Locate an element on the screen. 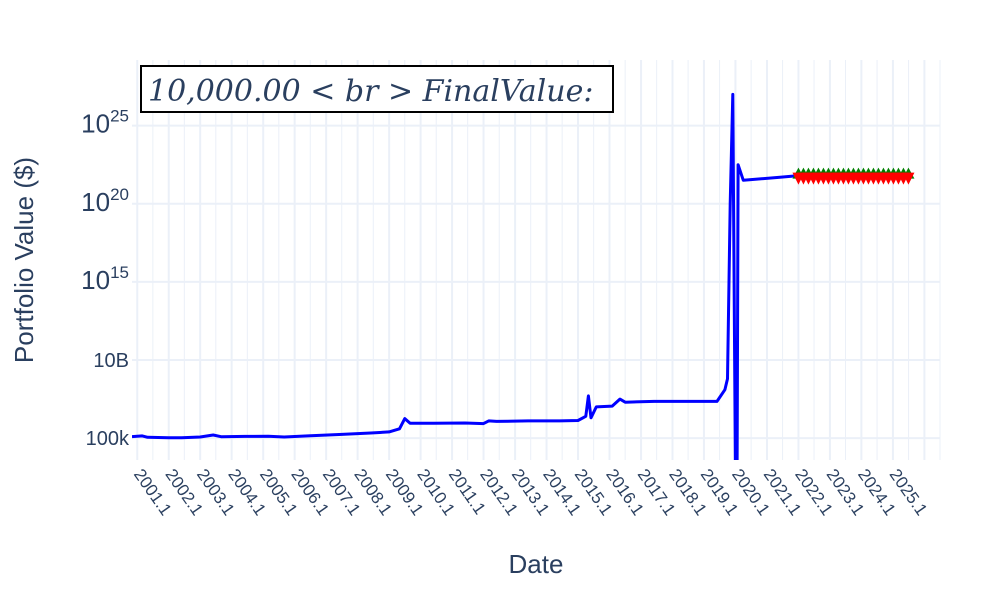 This screenshot has height=600, width=1000. y-axis-title: Portfolio Value ($) is located at coordinates (24, 260).